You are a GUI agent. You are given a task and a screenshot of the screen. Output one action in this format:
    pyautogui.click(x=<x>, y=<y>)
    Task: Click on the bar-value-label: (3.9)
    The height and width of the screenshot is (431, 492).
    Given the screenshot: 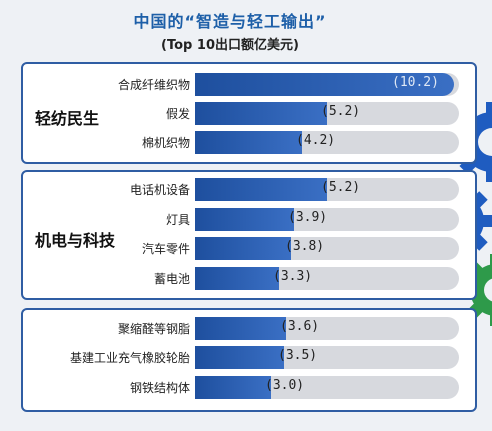 What is the action you would take?
    pyautogui.click(x=308, y=217)
    